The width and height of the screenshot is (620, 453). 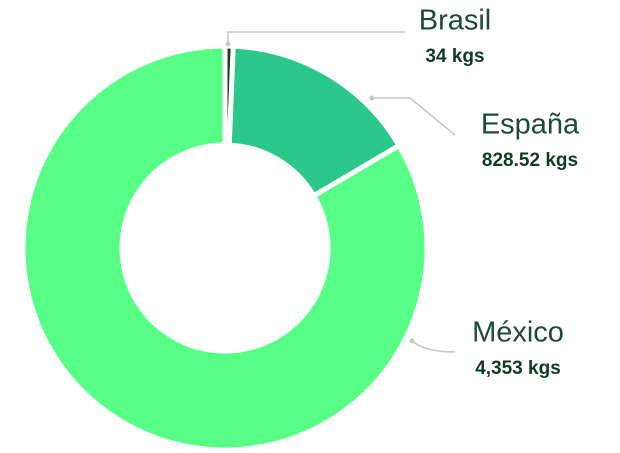 What do you see at coordinates (530, 160) in the screenshot?
I see `value-label: 828.52 kgs` at bounding box center [530, 160].